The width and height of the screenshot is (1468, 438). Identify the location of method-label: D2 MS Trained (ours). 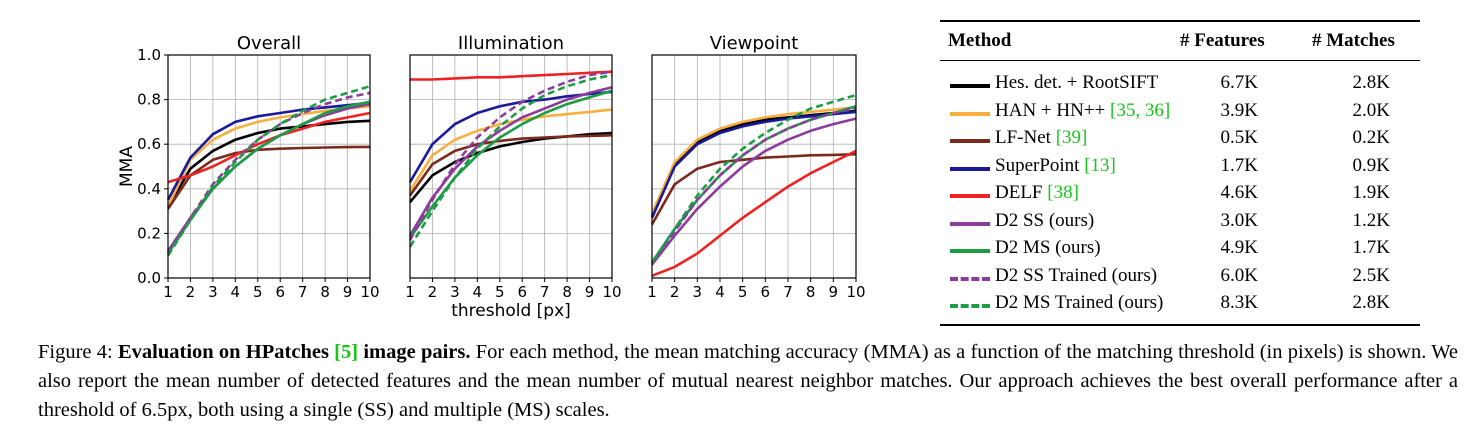
(1079, 302).